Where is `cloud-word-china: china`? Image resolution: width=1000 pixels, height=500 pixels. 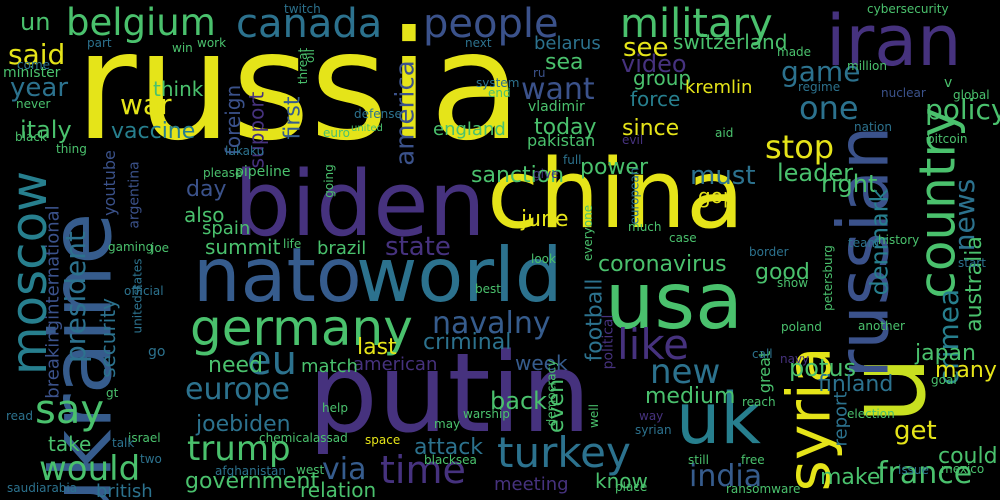
cloud-word-china: china is located at coordinates (616, 195).